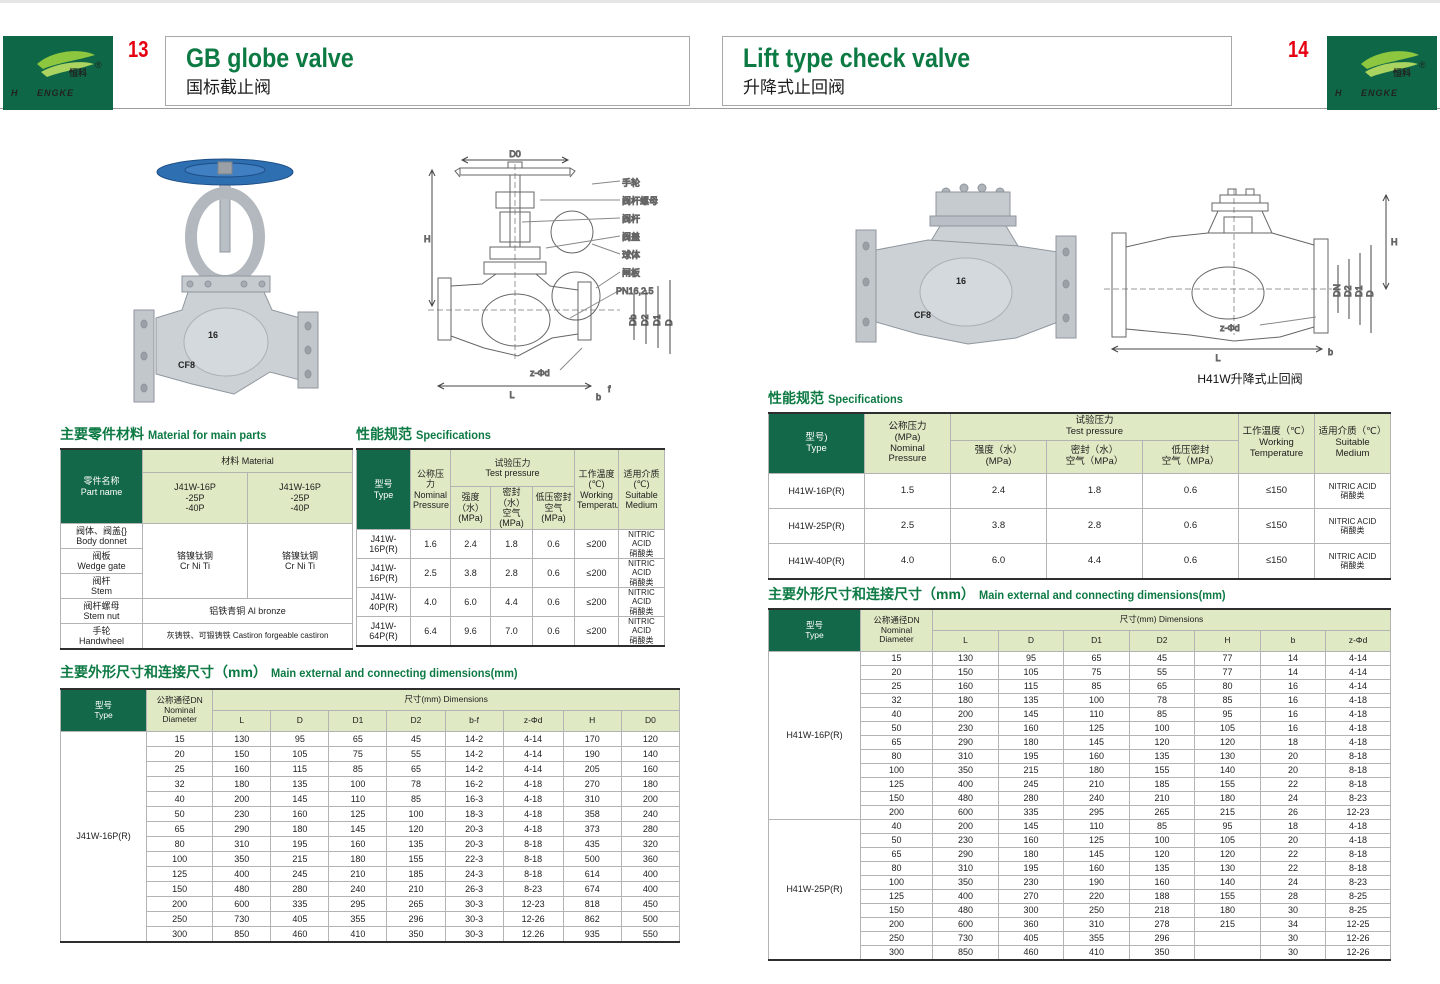 This screenshot has height=984, width=1440. I want to click on dims-value-cell: 110, so click(1096, 826).